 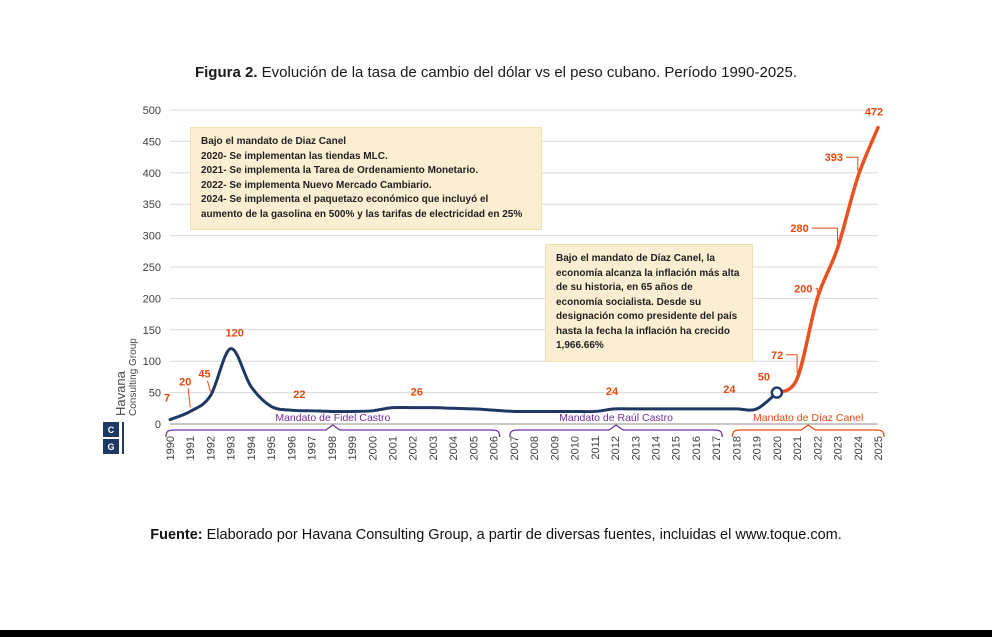 What do you see at coordinates (252, 448) in the screenshot?
I see `x-axis-tick-label: 1994` at bounding box center [252, 448].